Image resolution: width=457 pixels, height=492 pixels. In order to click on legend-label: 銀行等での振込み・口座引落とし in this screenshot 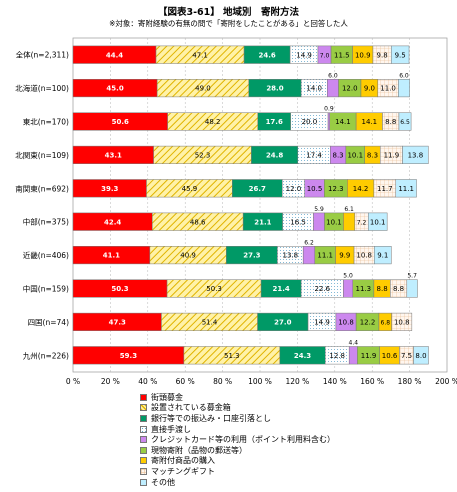, I will do `click(211, 418)`.